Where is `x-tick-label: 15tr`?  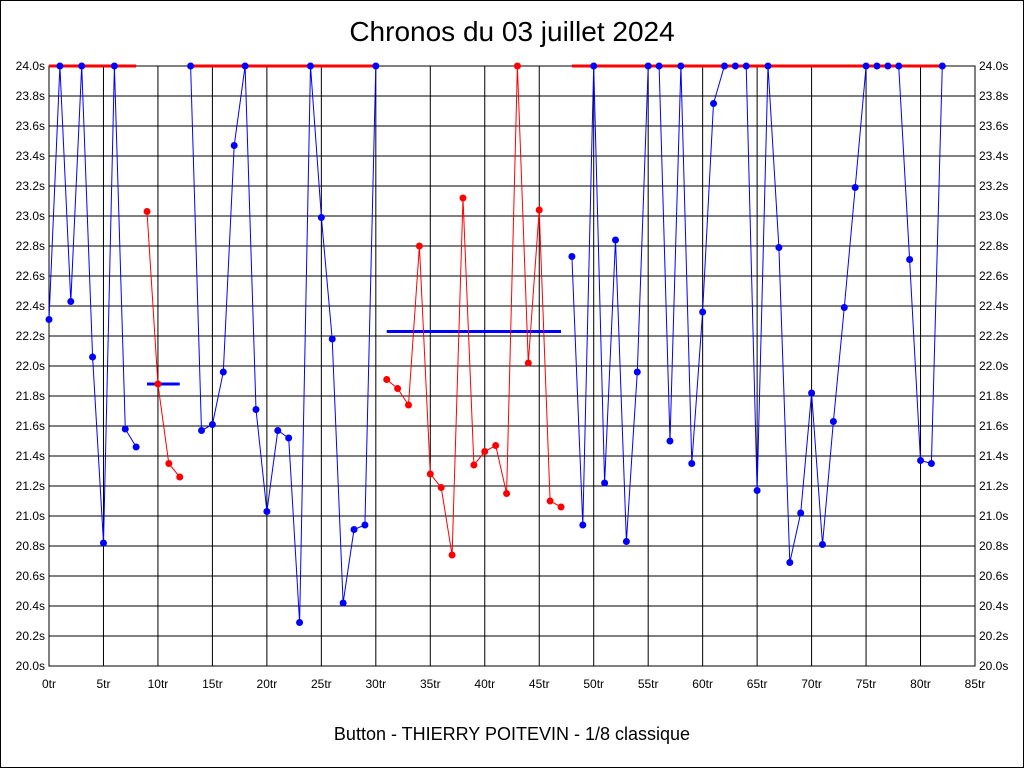 x-tick-label: 15tr is located at coordinates (212, 684).